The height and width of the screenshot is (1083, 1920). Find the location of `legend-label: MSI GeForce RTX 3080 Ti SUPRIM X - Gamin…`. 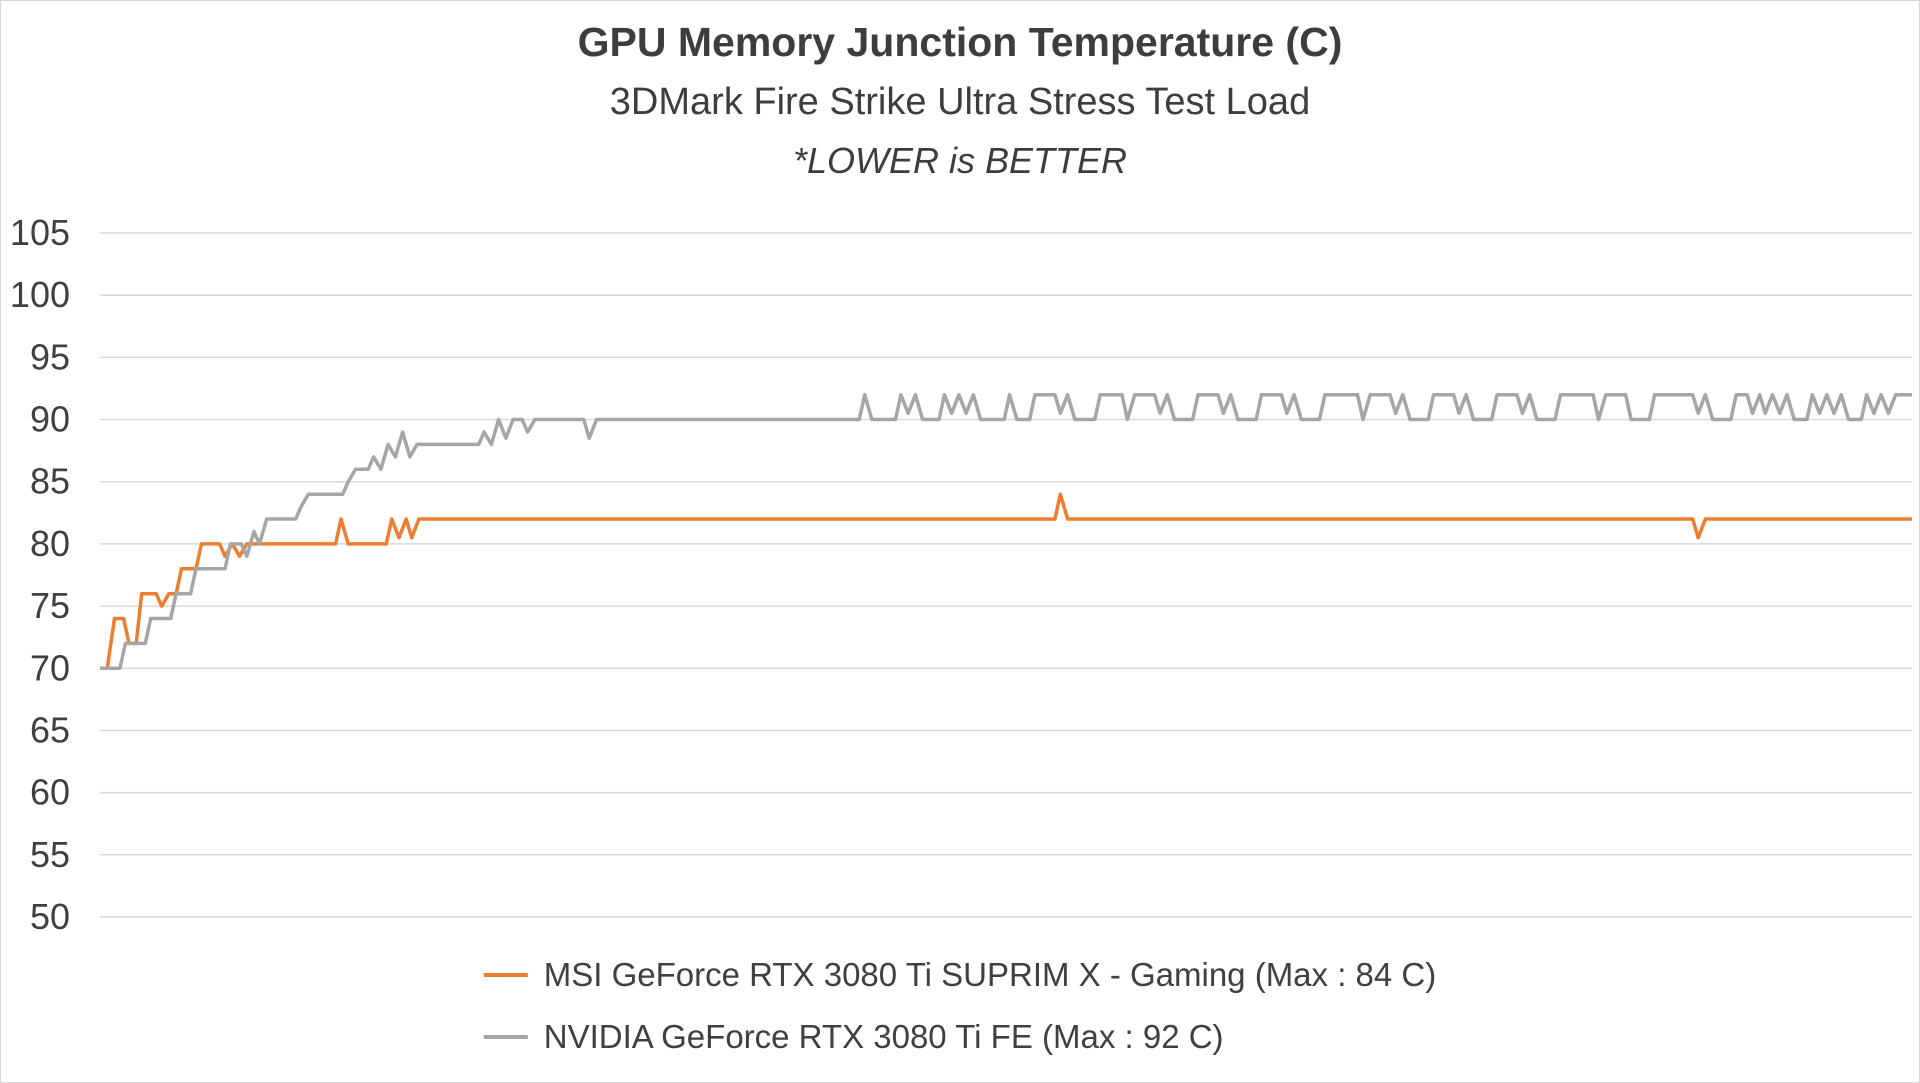

legend-label: MSI GeForce RTX 3080 Ti SUPRIM X - Gamin… is located at coordinates (990, 974).